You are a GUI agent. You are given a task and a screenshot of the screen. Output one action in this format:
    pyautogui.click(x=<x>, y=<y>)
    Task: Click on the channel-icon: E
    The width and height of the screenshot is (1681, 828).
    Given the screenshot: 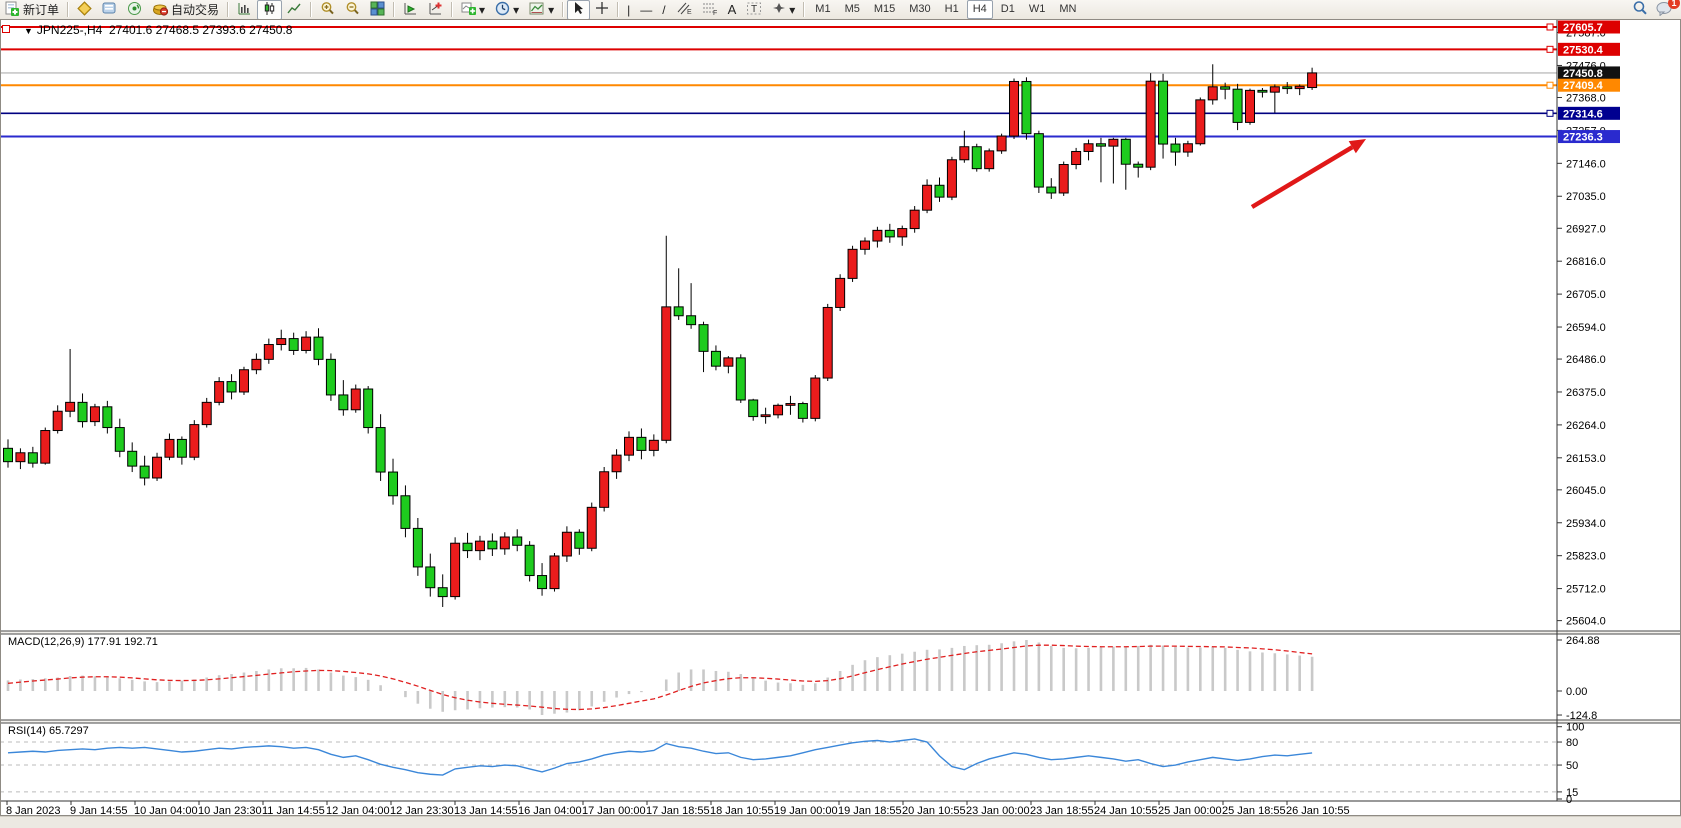 What is the action you would take?
    pyautogui.click(x=684, y=10)
    